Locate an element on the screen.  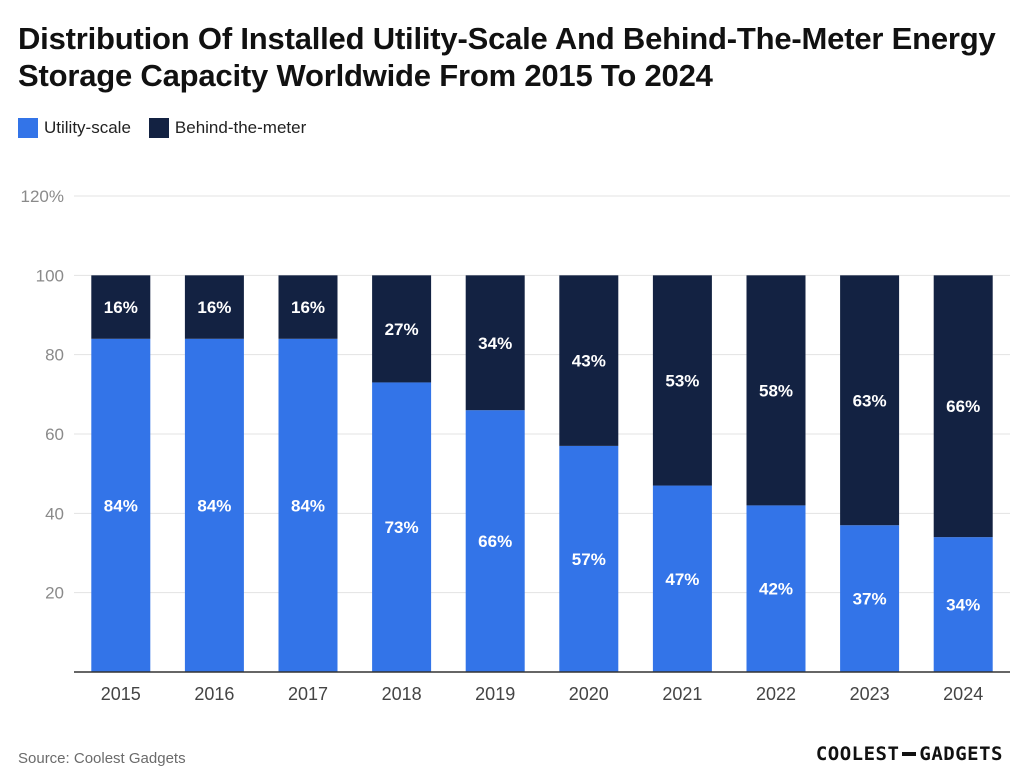
y-tick-label-60: 60 is located at coordinates (54, 434).